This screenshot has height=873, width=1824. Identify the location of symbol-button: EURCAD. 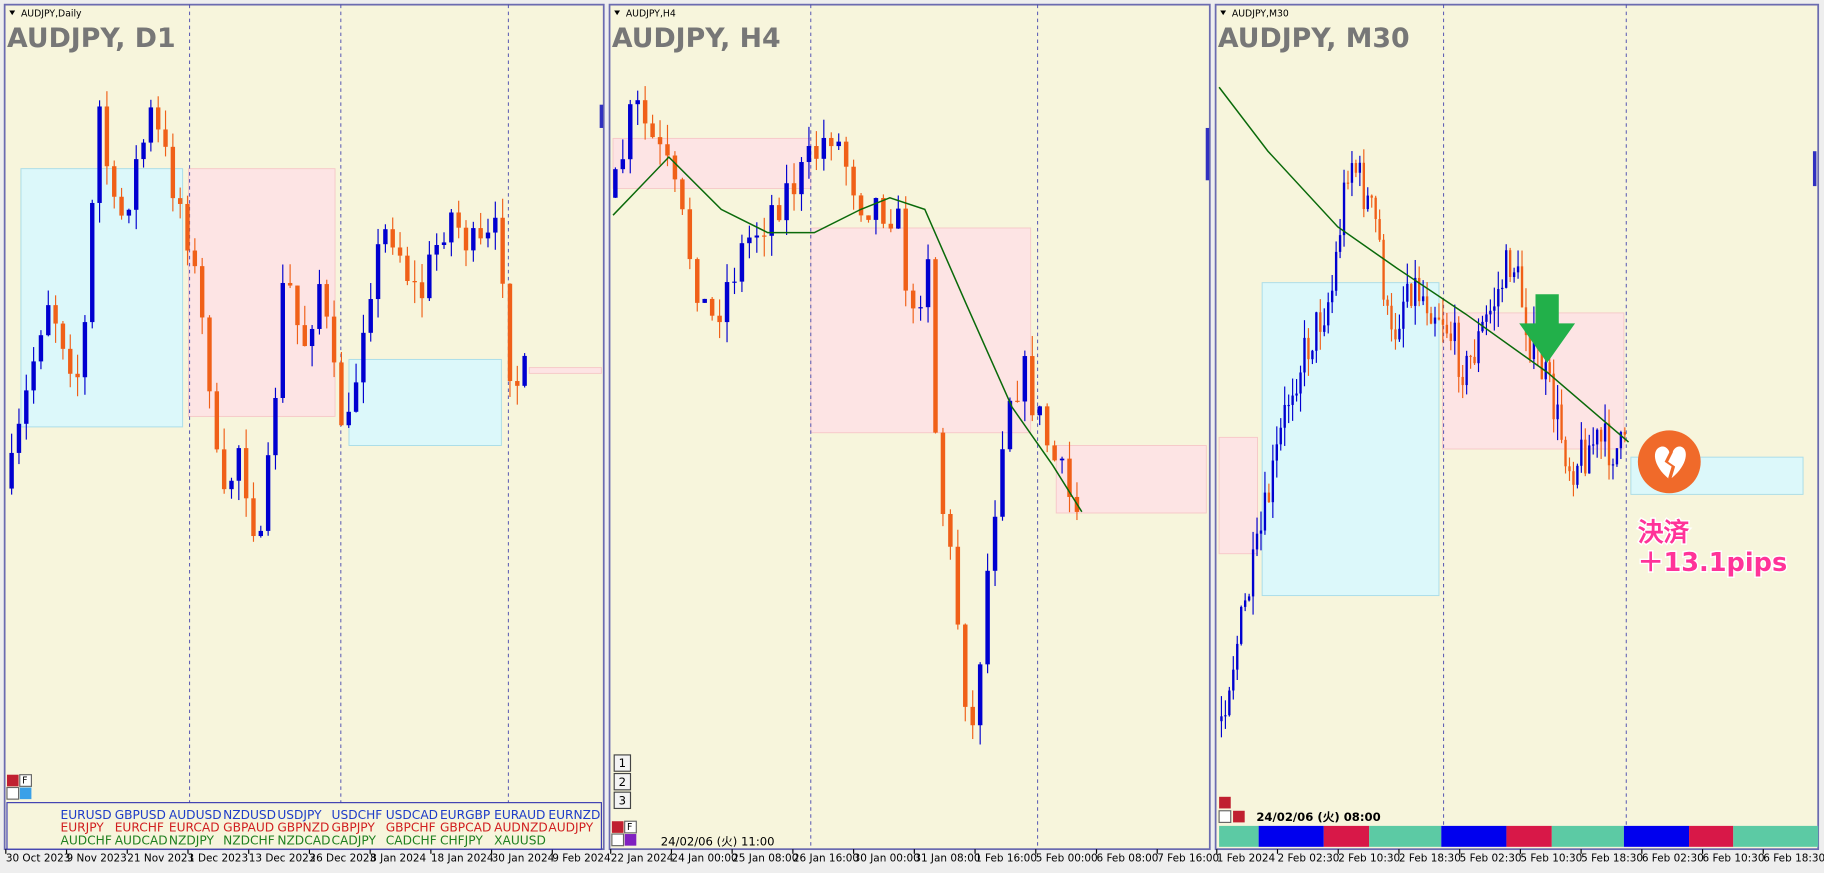
(194, 828).